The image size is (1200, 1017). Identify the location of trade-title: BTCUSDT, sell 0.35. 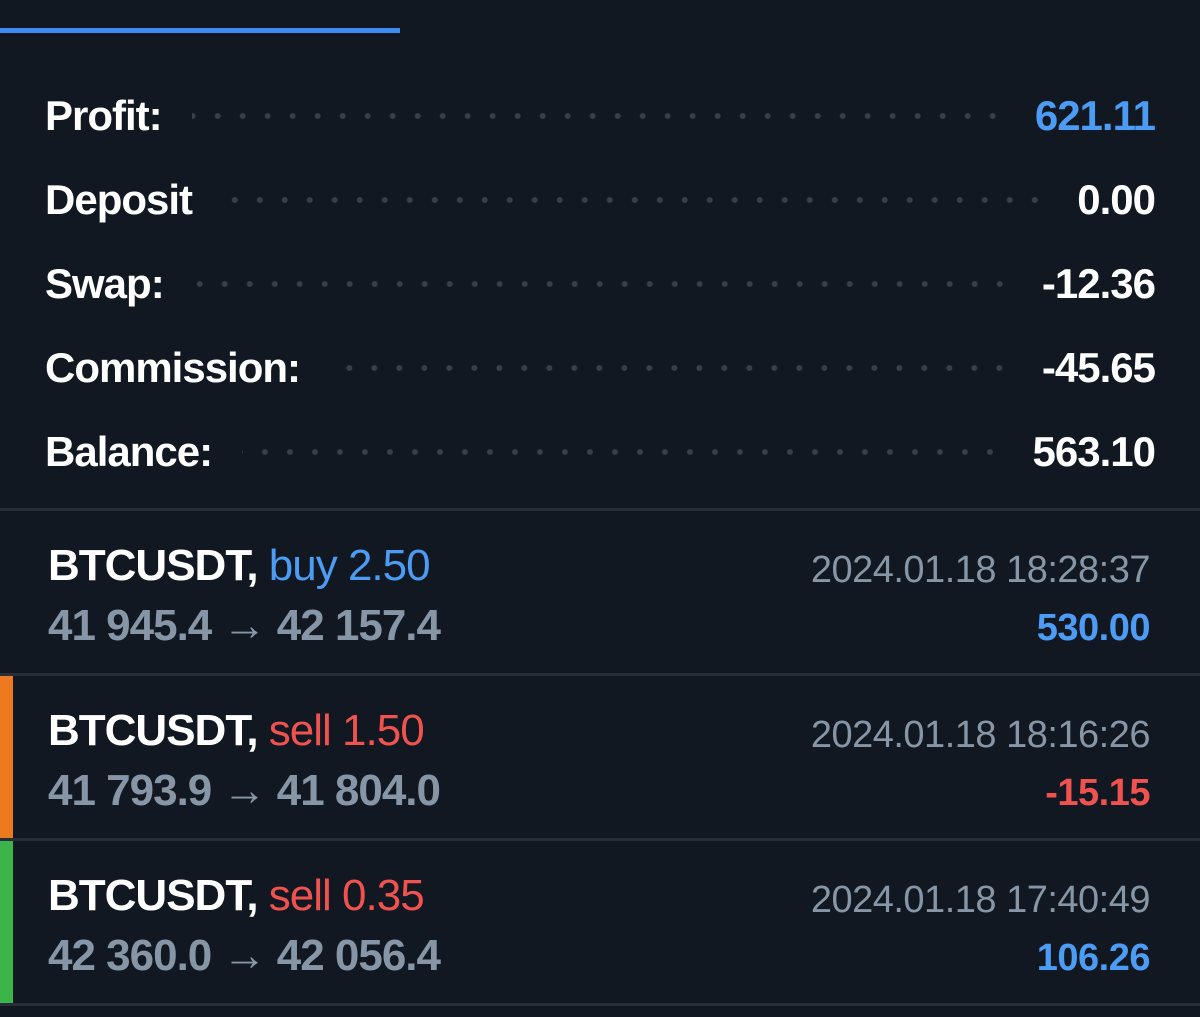
(236, 896).